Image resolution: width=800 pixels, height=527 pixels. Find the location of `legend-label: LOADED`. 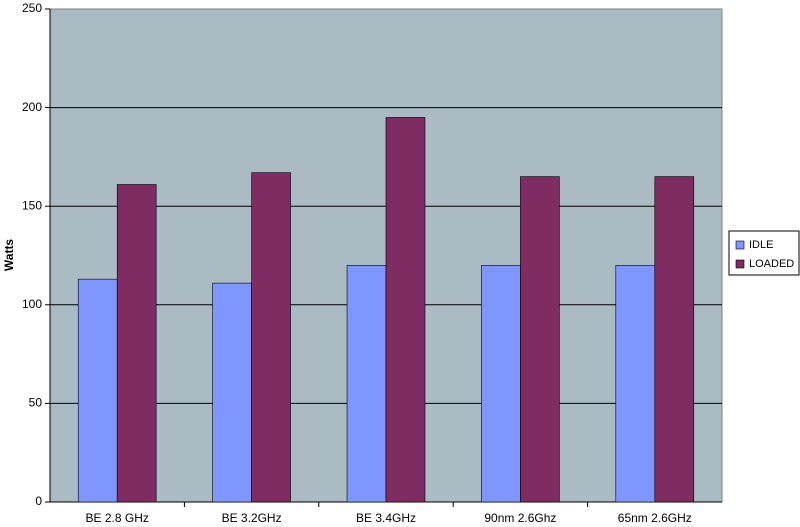

legend-label: LOADED is located at coordinates (771, 264).